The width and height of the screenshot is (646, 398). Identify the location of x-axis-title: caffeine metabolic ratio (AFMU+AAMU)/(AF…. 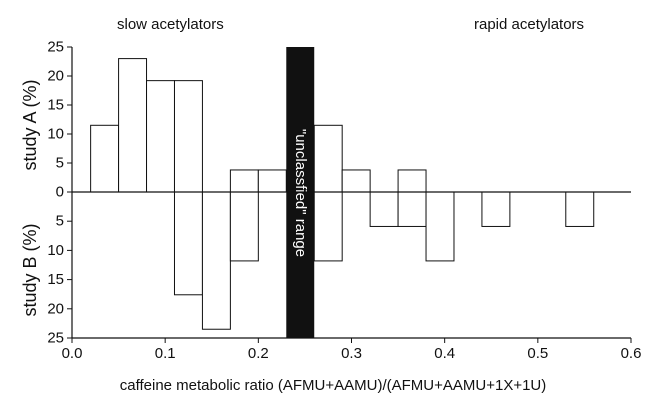
(333, 385).